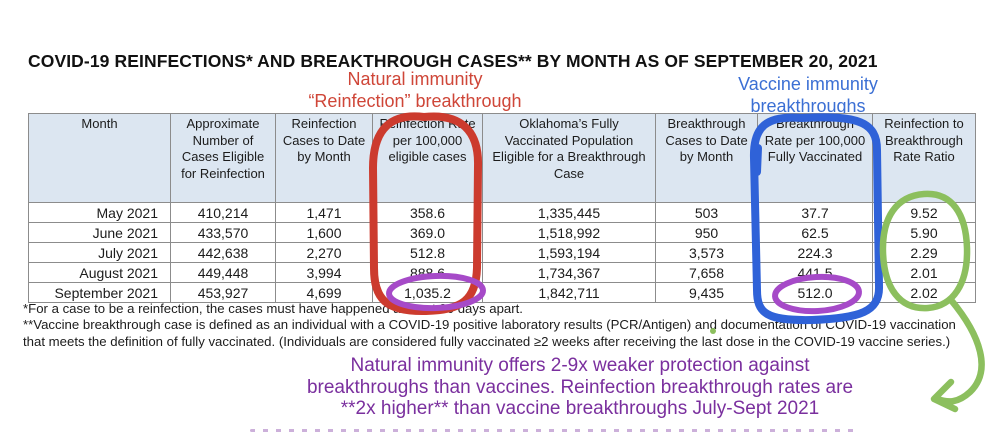  What do you see at coordinates (99, 158) in the screenshot?
I see `col-header-month: Month` at bounding box center [99, 158].